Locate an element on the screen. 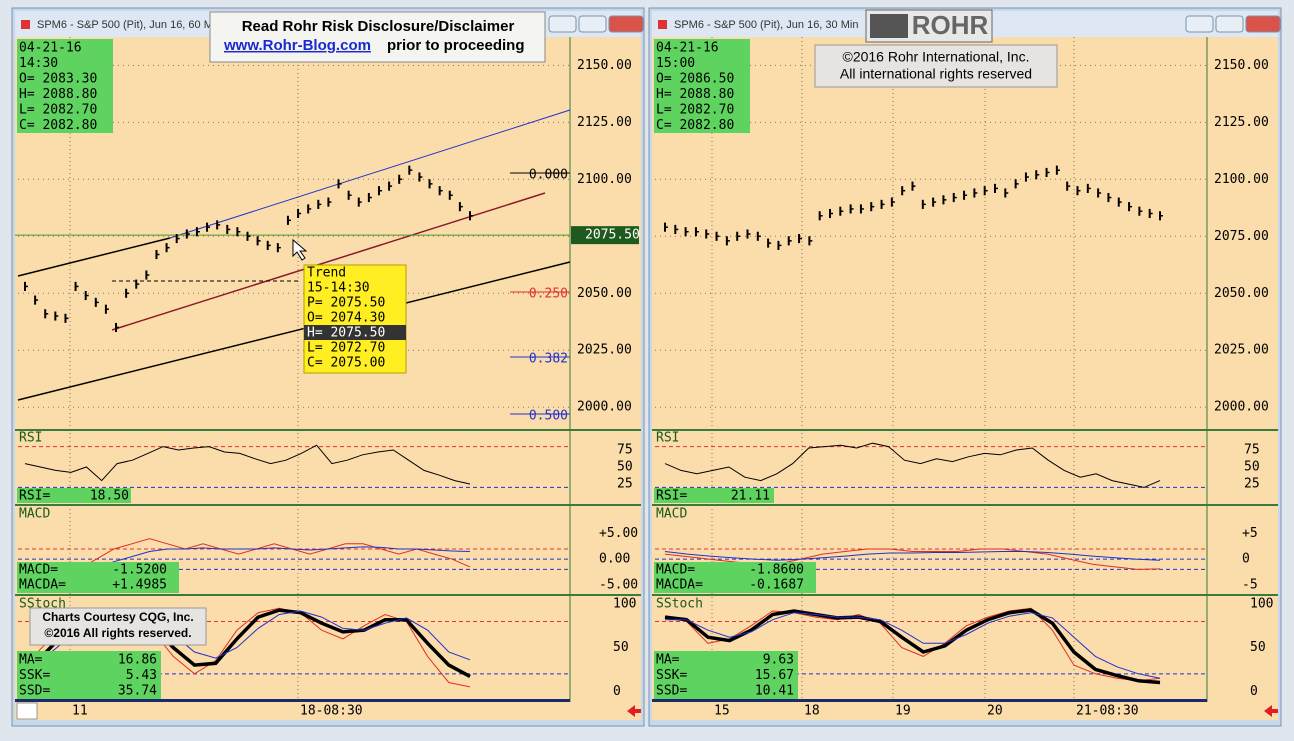 The image size is (1294, 741). readout-text: O= 2086.50 is located at coordinates (695, 79).